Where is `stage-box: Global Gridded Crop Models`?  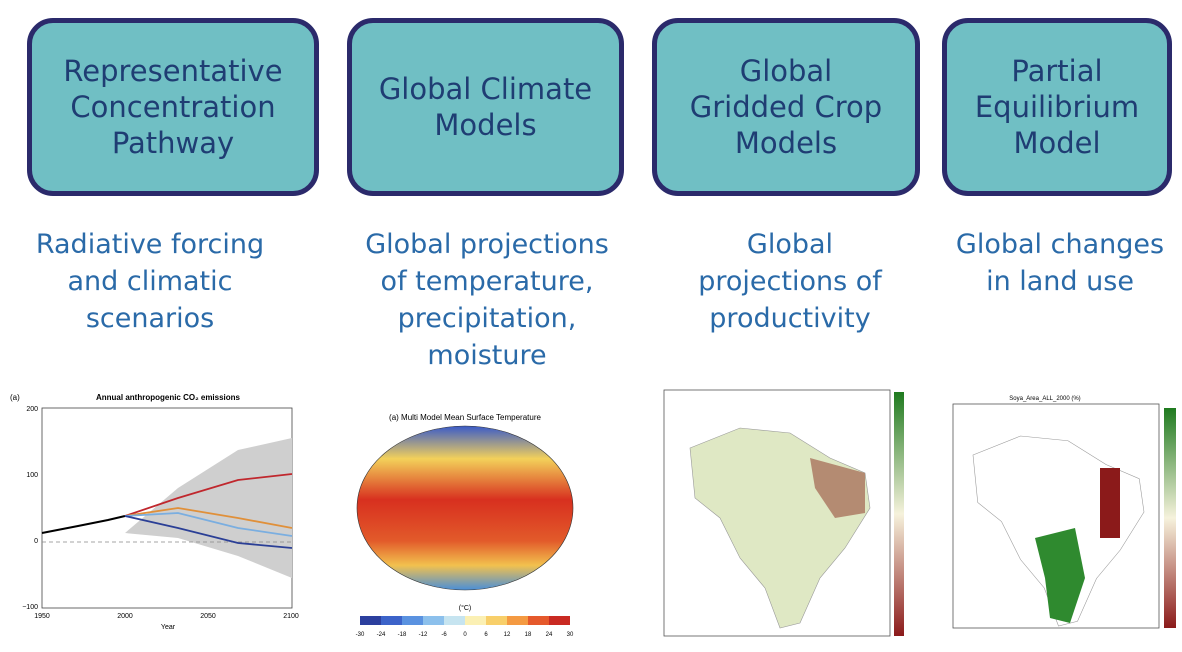 stage-box: Global Gridded Crop Models is located at coordinates (786, 107).